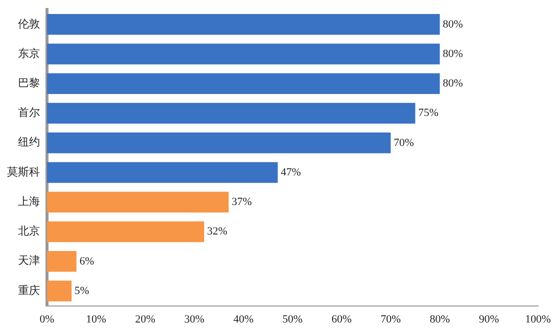 The height and width of the screenshot is (331, 560). What do you see at coordinates (29, 201) in the screenshot?
I see `y-tick-label: 上海` at bounding box center [29, 201].